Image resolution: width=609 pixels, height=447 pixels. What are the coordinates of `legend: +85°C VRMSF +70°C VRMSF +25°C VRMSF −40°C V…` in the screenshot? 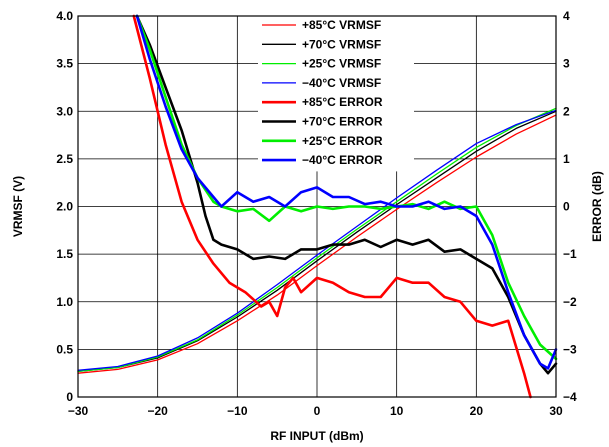 It's located at (336, 93).